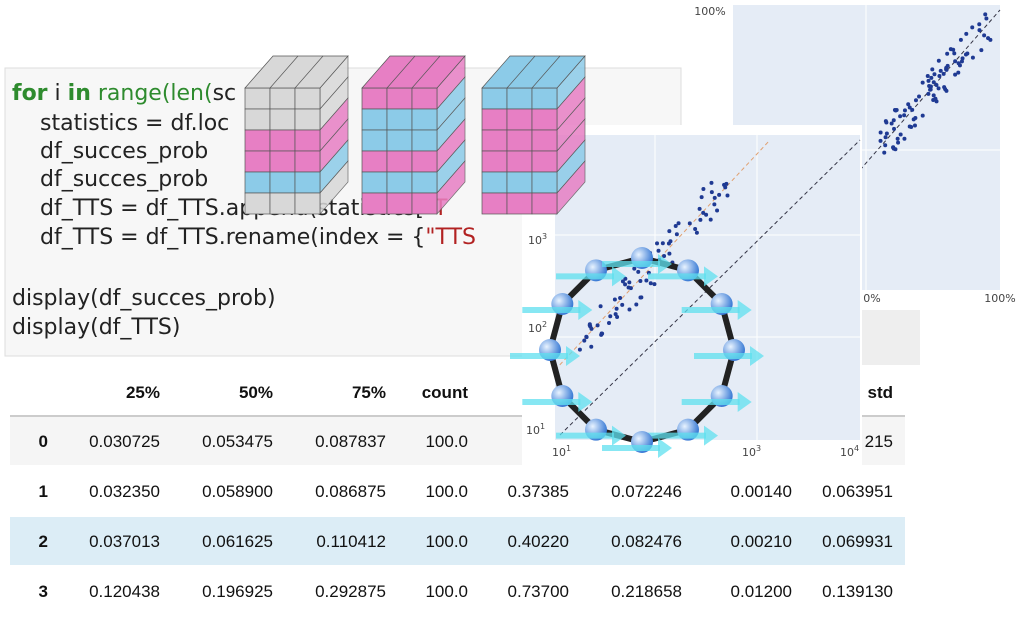 This screenshot has height=617, width=1024. What do you see at coordinates (256, 392) in the screenshot?
I see `column-header: 50%` at bounding box center [256, 392].